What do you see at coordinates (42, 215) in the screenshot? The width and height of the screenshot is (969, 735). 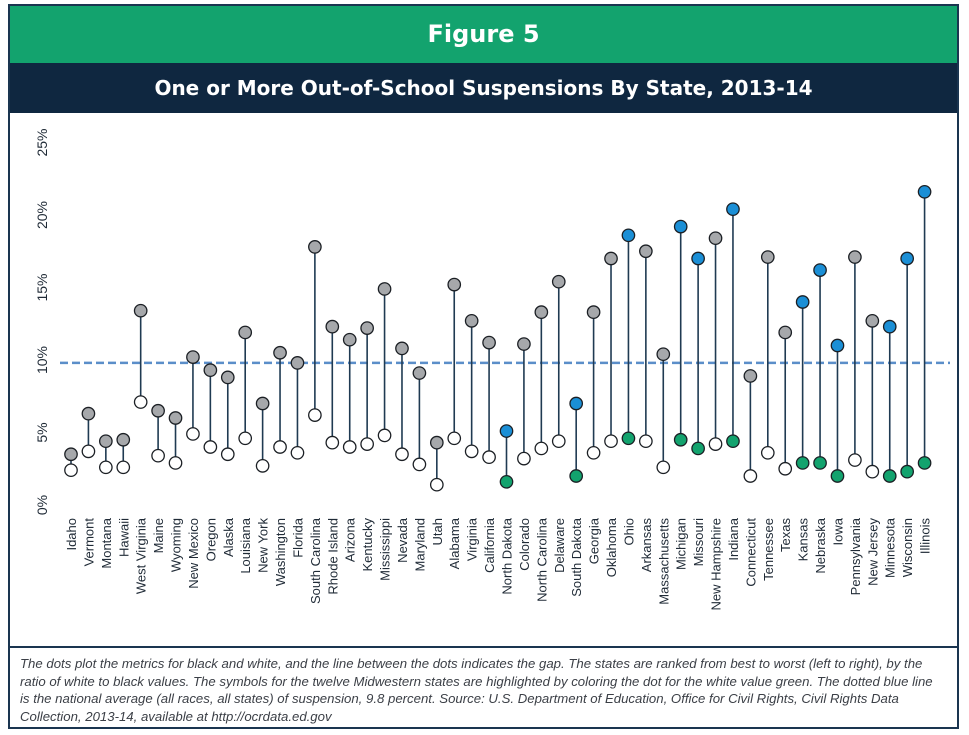 I see `y-tick-label: 20%` at bounding box center [42, 215].